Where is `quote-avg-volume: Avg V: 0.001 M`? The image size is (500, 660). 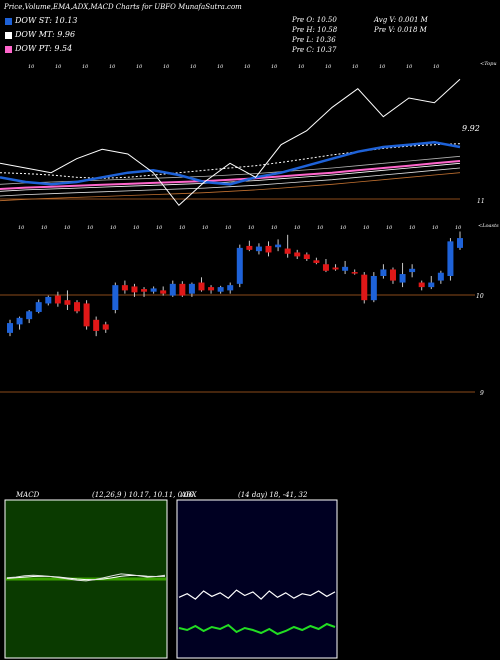
quote-avg-volume: Avg V: 0.001 M is located at coordinates (401, 20).